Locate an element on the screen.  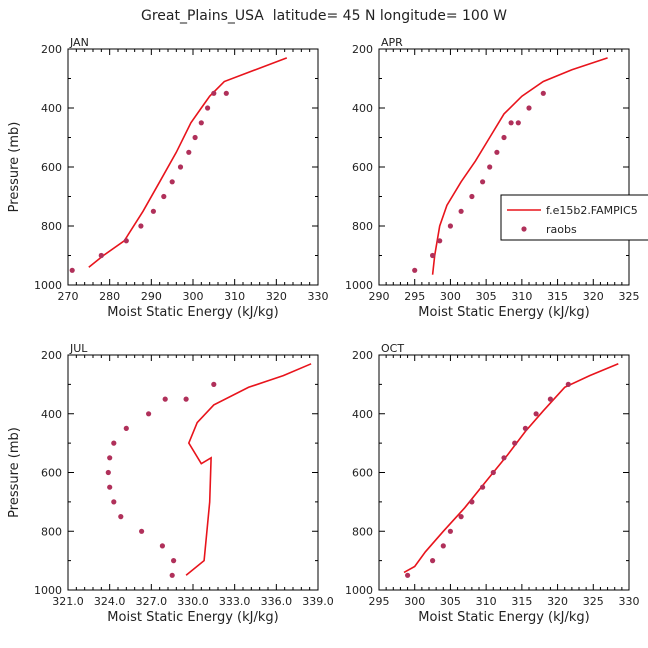
legend: f.e15b2.FAMPIC5 raobs is located at coordinates (574, 217).